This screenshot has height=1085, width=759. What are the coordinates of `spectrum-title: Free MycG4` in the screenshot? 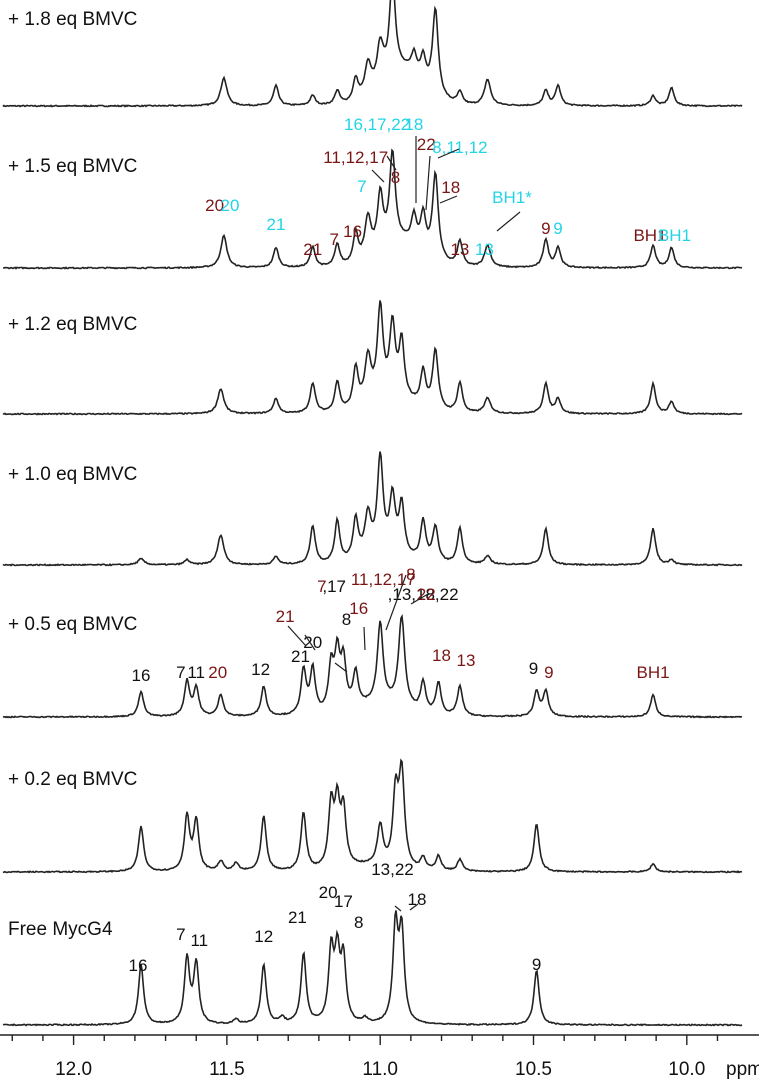 It's located at (60, 929).